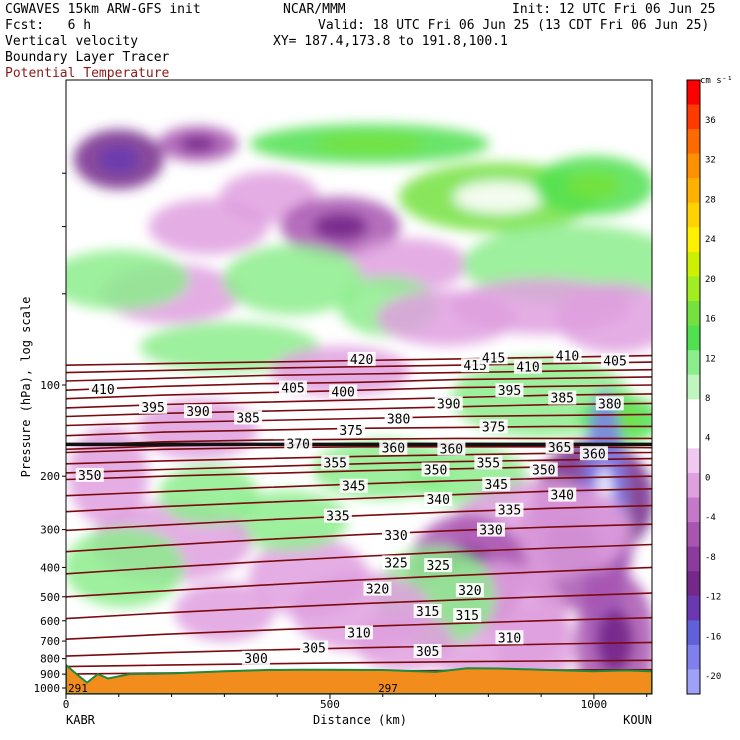  I want to click on terrain-fill, so click(359, 678).